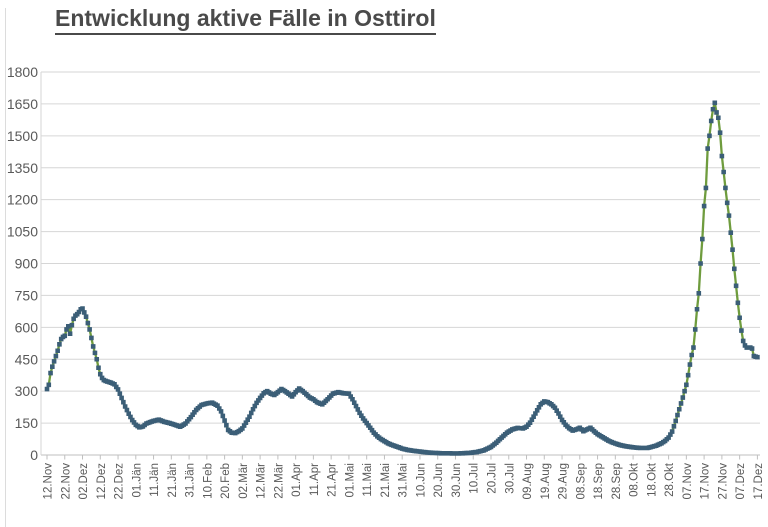  Describe the element at coordinates (439, 480) in the screenshot. I see `svg-text: 20.Jun` at that location.